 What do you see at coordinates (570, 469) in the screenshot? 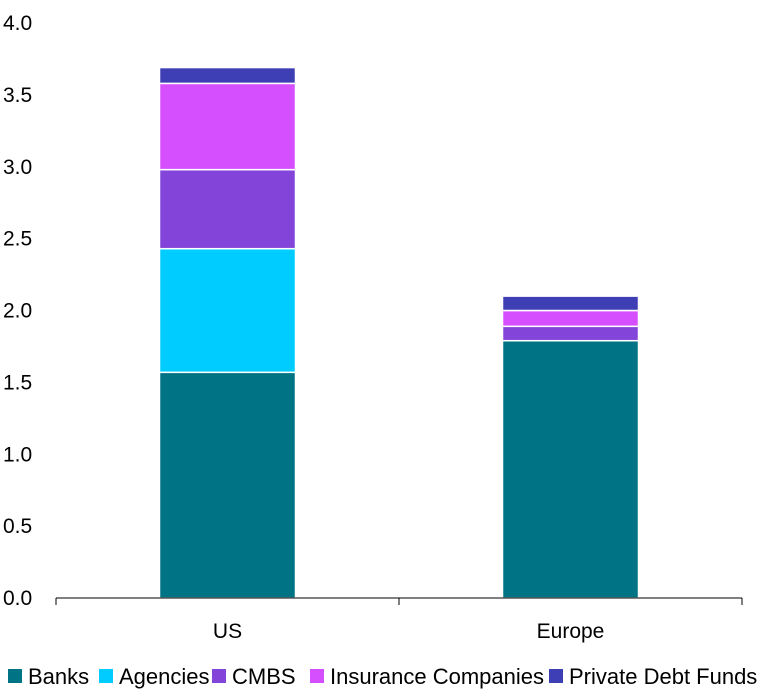
I see `bar-europe-banks` at bounding box center [570, 469].